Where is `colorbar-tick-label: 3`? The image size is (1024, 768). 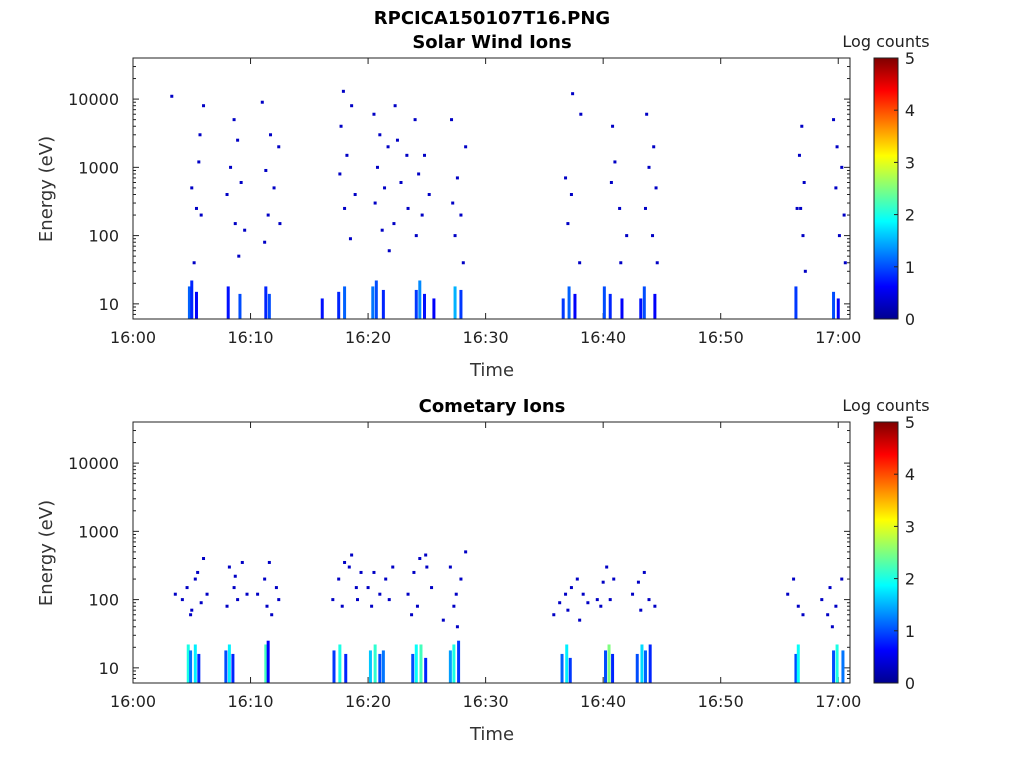
colorbar-tick-label: 3 is located at coordinates (910, 162).